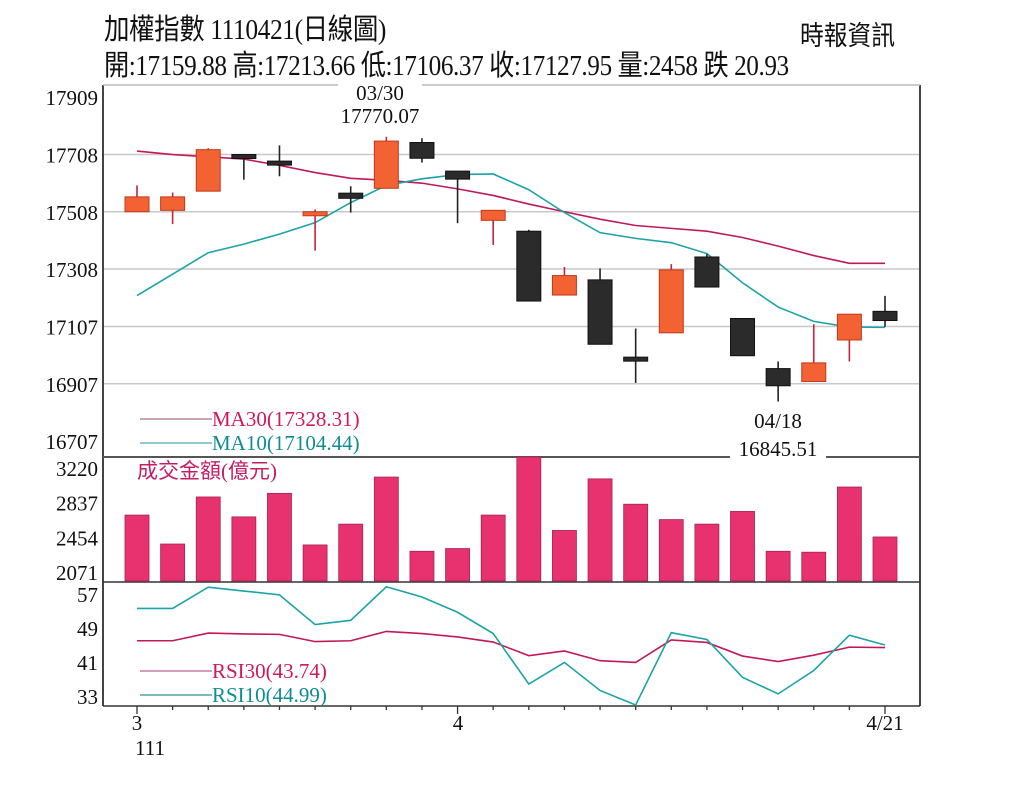 The height and width of the screenshot is (788, 1024). Describe the element at coordinates (511, 519) in the screenshot. I see `volume-bars` at that location.